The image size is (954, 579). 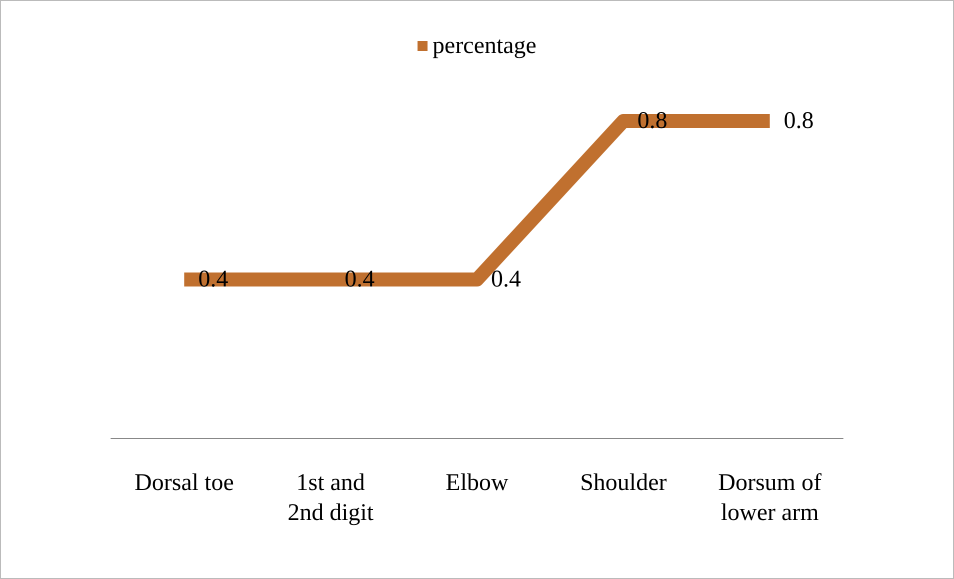 What do you see at coordinates (477, 483) in the screenshot?
I see `x-tick-label: Elbow` at bounding box center [477, 483].